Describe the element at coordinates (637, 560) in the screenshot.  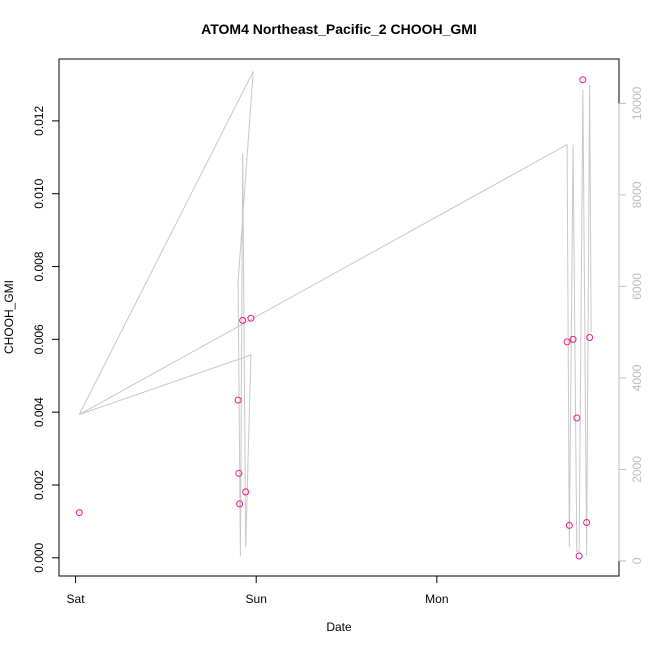
I see `y2-tick-label: 0` at that location.